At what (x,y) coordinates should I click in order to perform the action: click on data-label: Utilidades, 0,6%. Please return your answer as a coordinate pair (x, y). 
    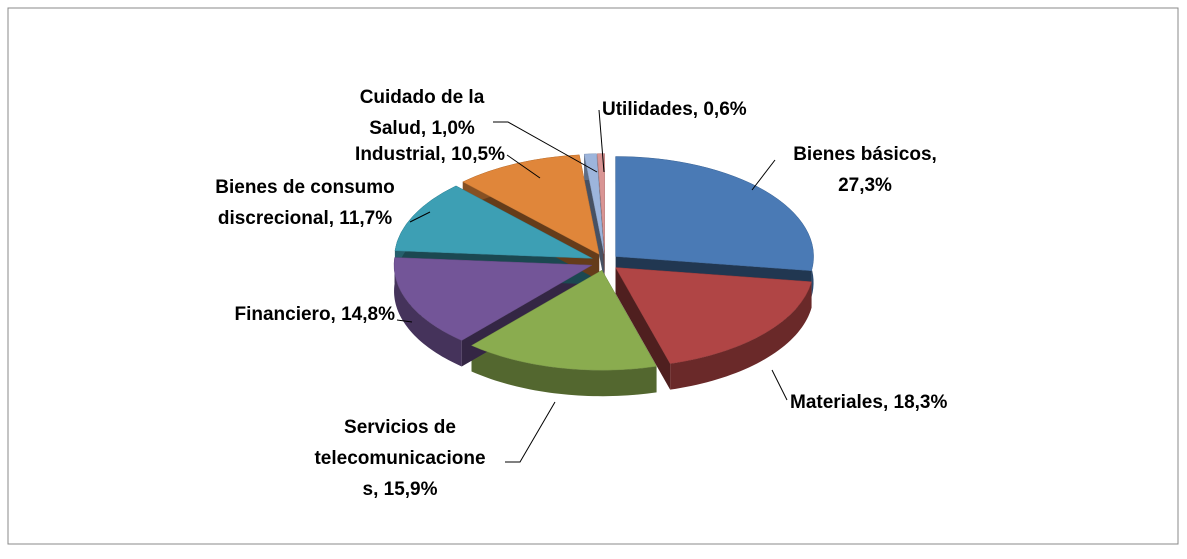
    Looking at the image, I should click on (674, 109).